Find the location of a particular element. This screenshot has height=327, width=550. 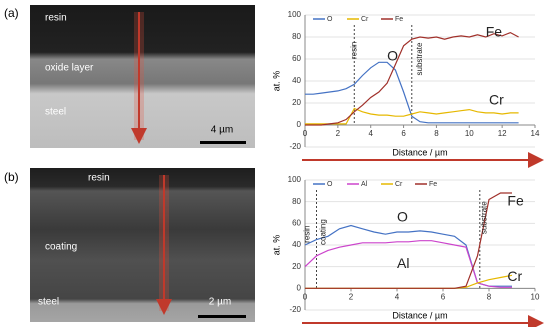

panel-tag: (b) is located at coordinates (11, 177).